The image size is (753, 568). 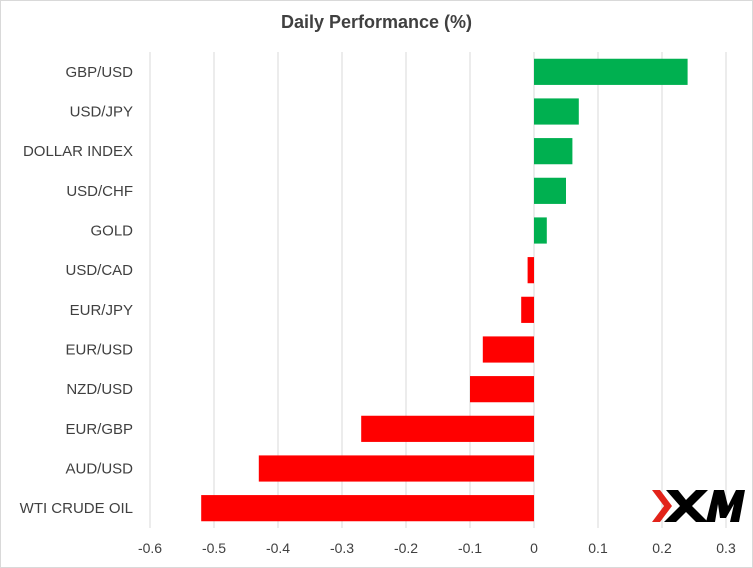 What do you see at coordinates (78, 151) in the screenshot?
I see `category-label: DOLLAR INDEX` at bounding box center [78, 151].